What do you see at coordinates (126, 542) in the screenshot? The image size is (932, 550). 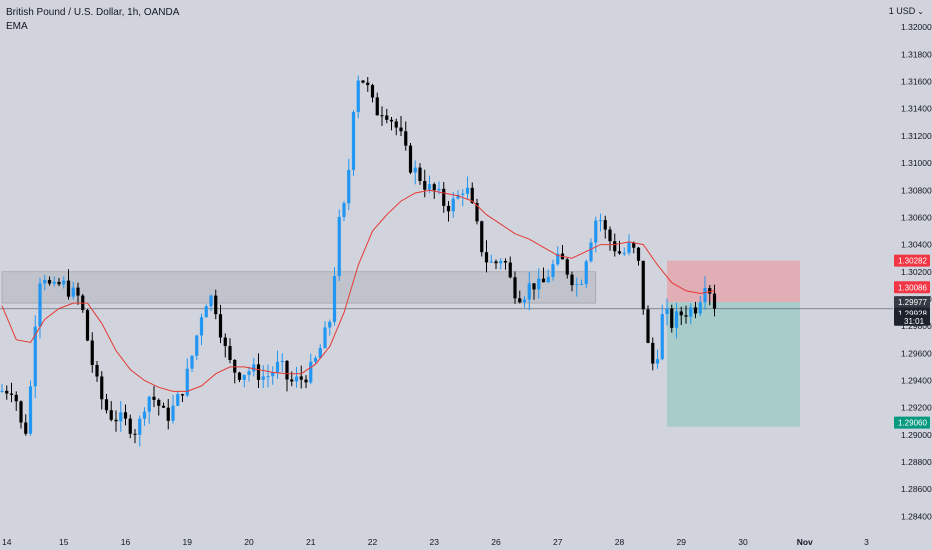 I see `x-tick-label: 16` at bounding box center [126, 542].